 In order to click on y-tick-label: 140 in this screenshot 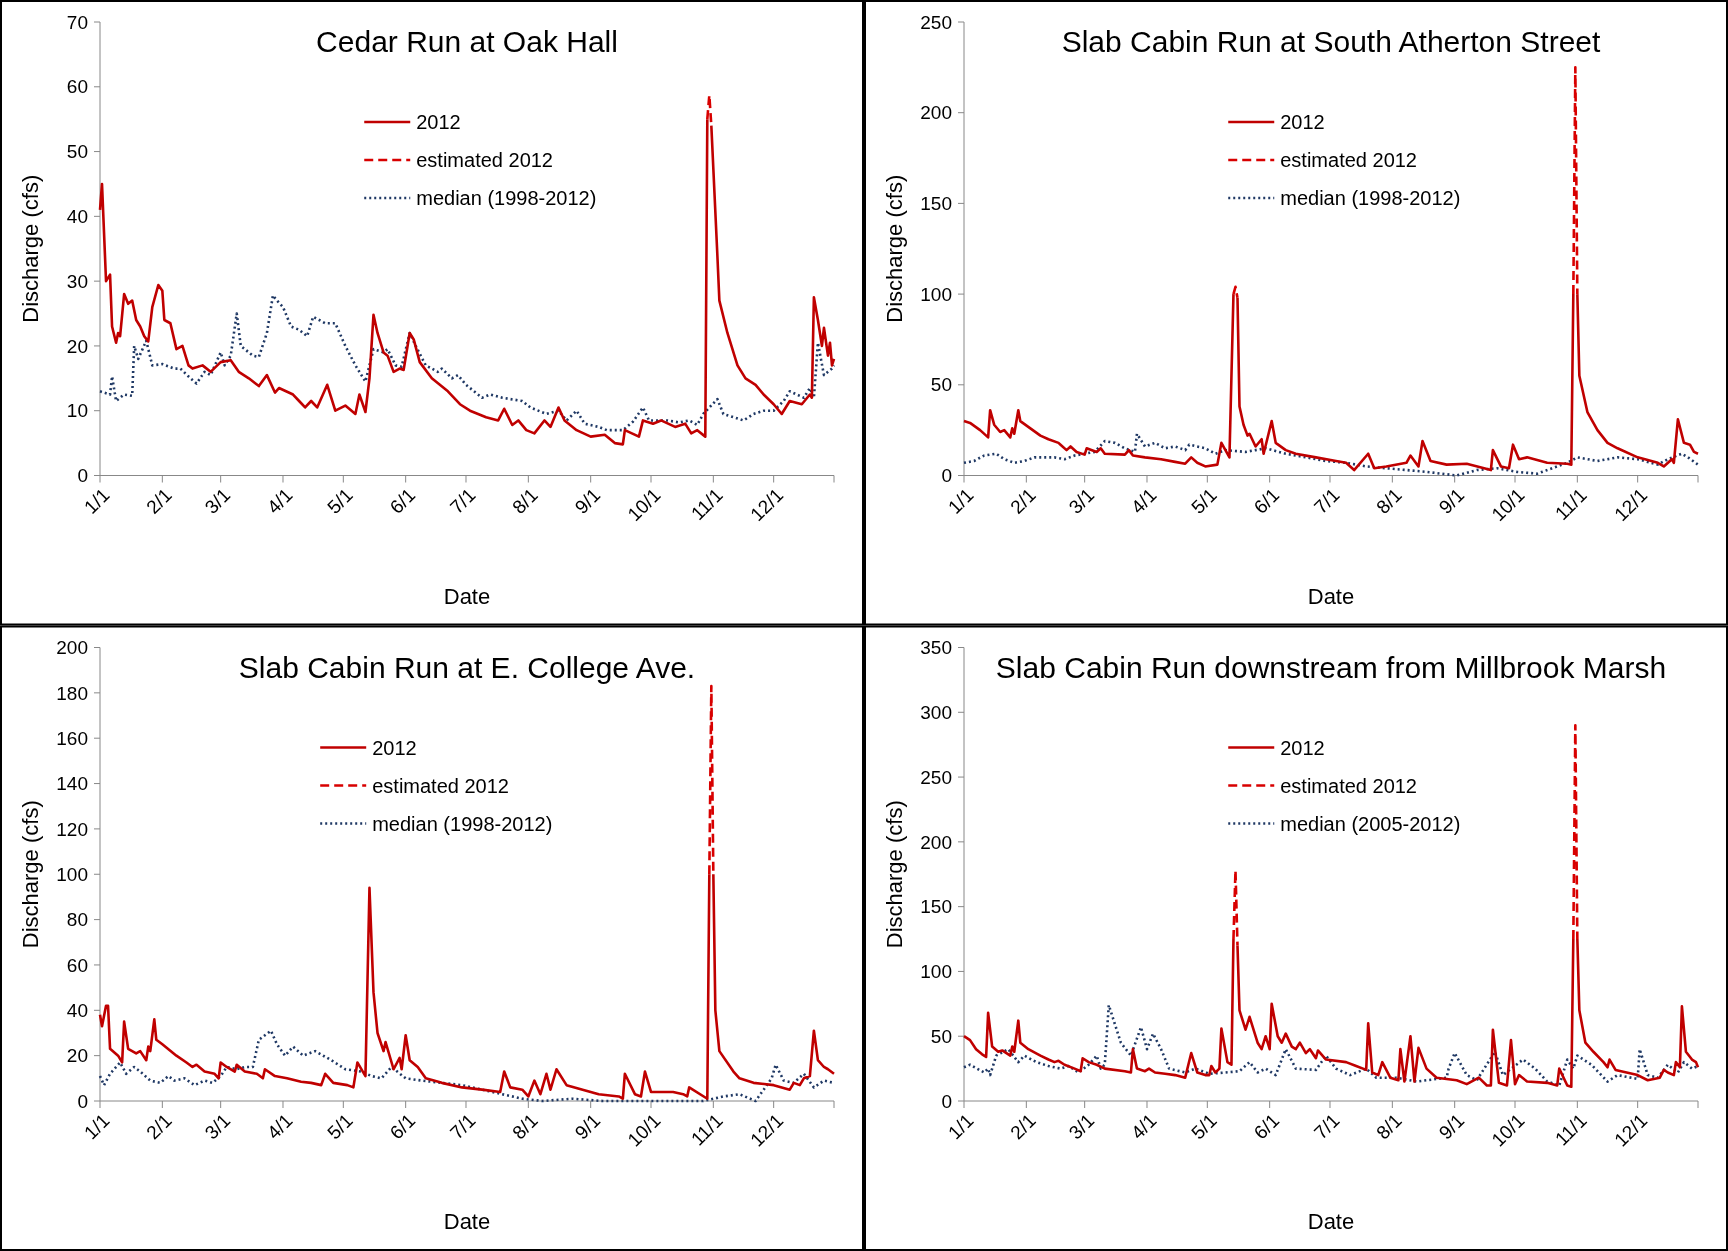, I will do `click(72, 784)`.